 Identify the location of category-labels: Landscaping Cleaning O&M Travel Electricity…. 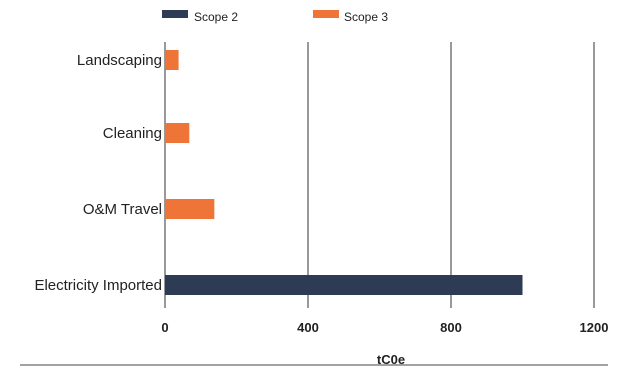
(98, 173).